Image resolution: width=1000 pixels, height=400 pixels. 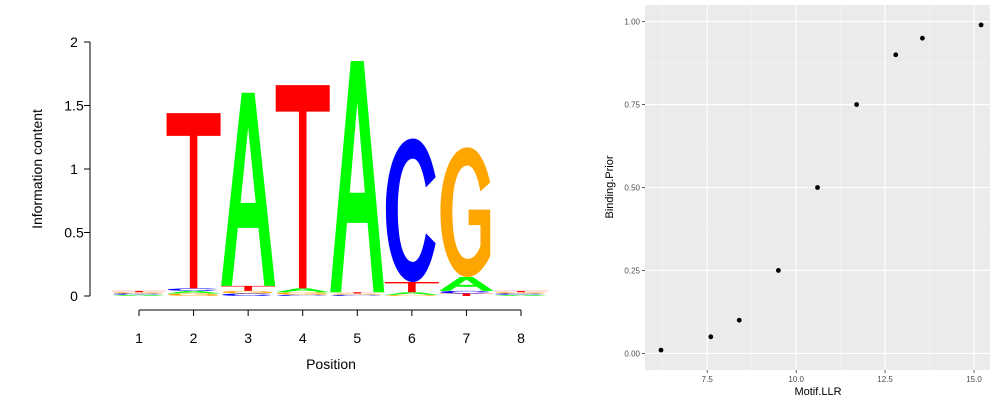 What do you see at coordinates (412, 338) in the screenshot?
I see `logo-x-tick-label: 6` at bounding box center [412, 338].